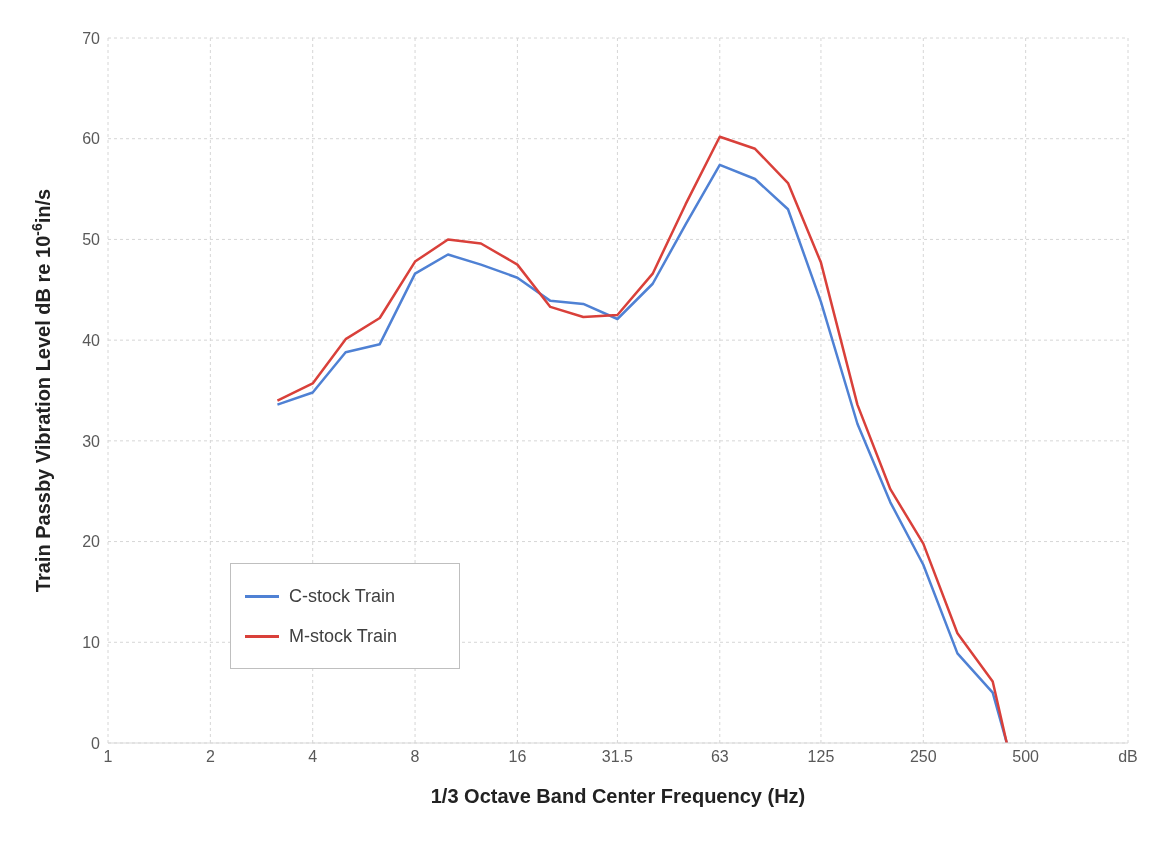 Image resolution: width=1168 pixels, height=865 pixels. Describe the element at coordinates (343, 636) in the screenshot. I see `legend-label: M-stock Train` at that location.